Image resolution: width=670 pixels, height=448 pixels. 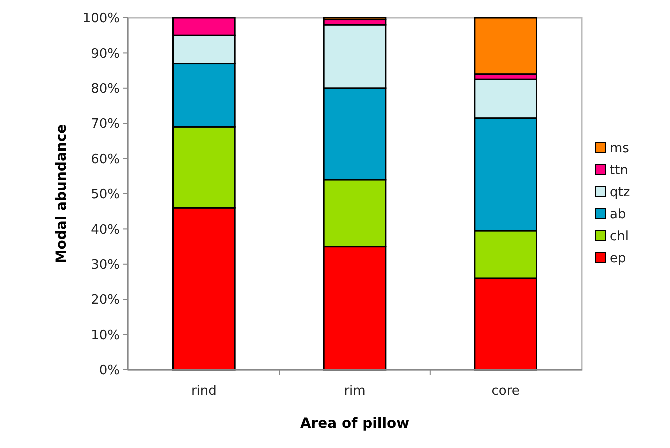 I want to click on y-tick-label: 50%, so click(x=105, y=195).